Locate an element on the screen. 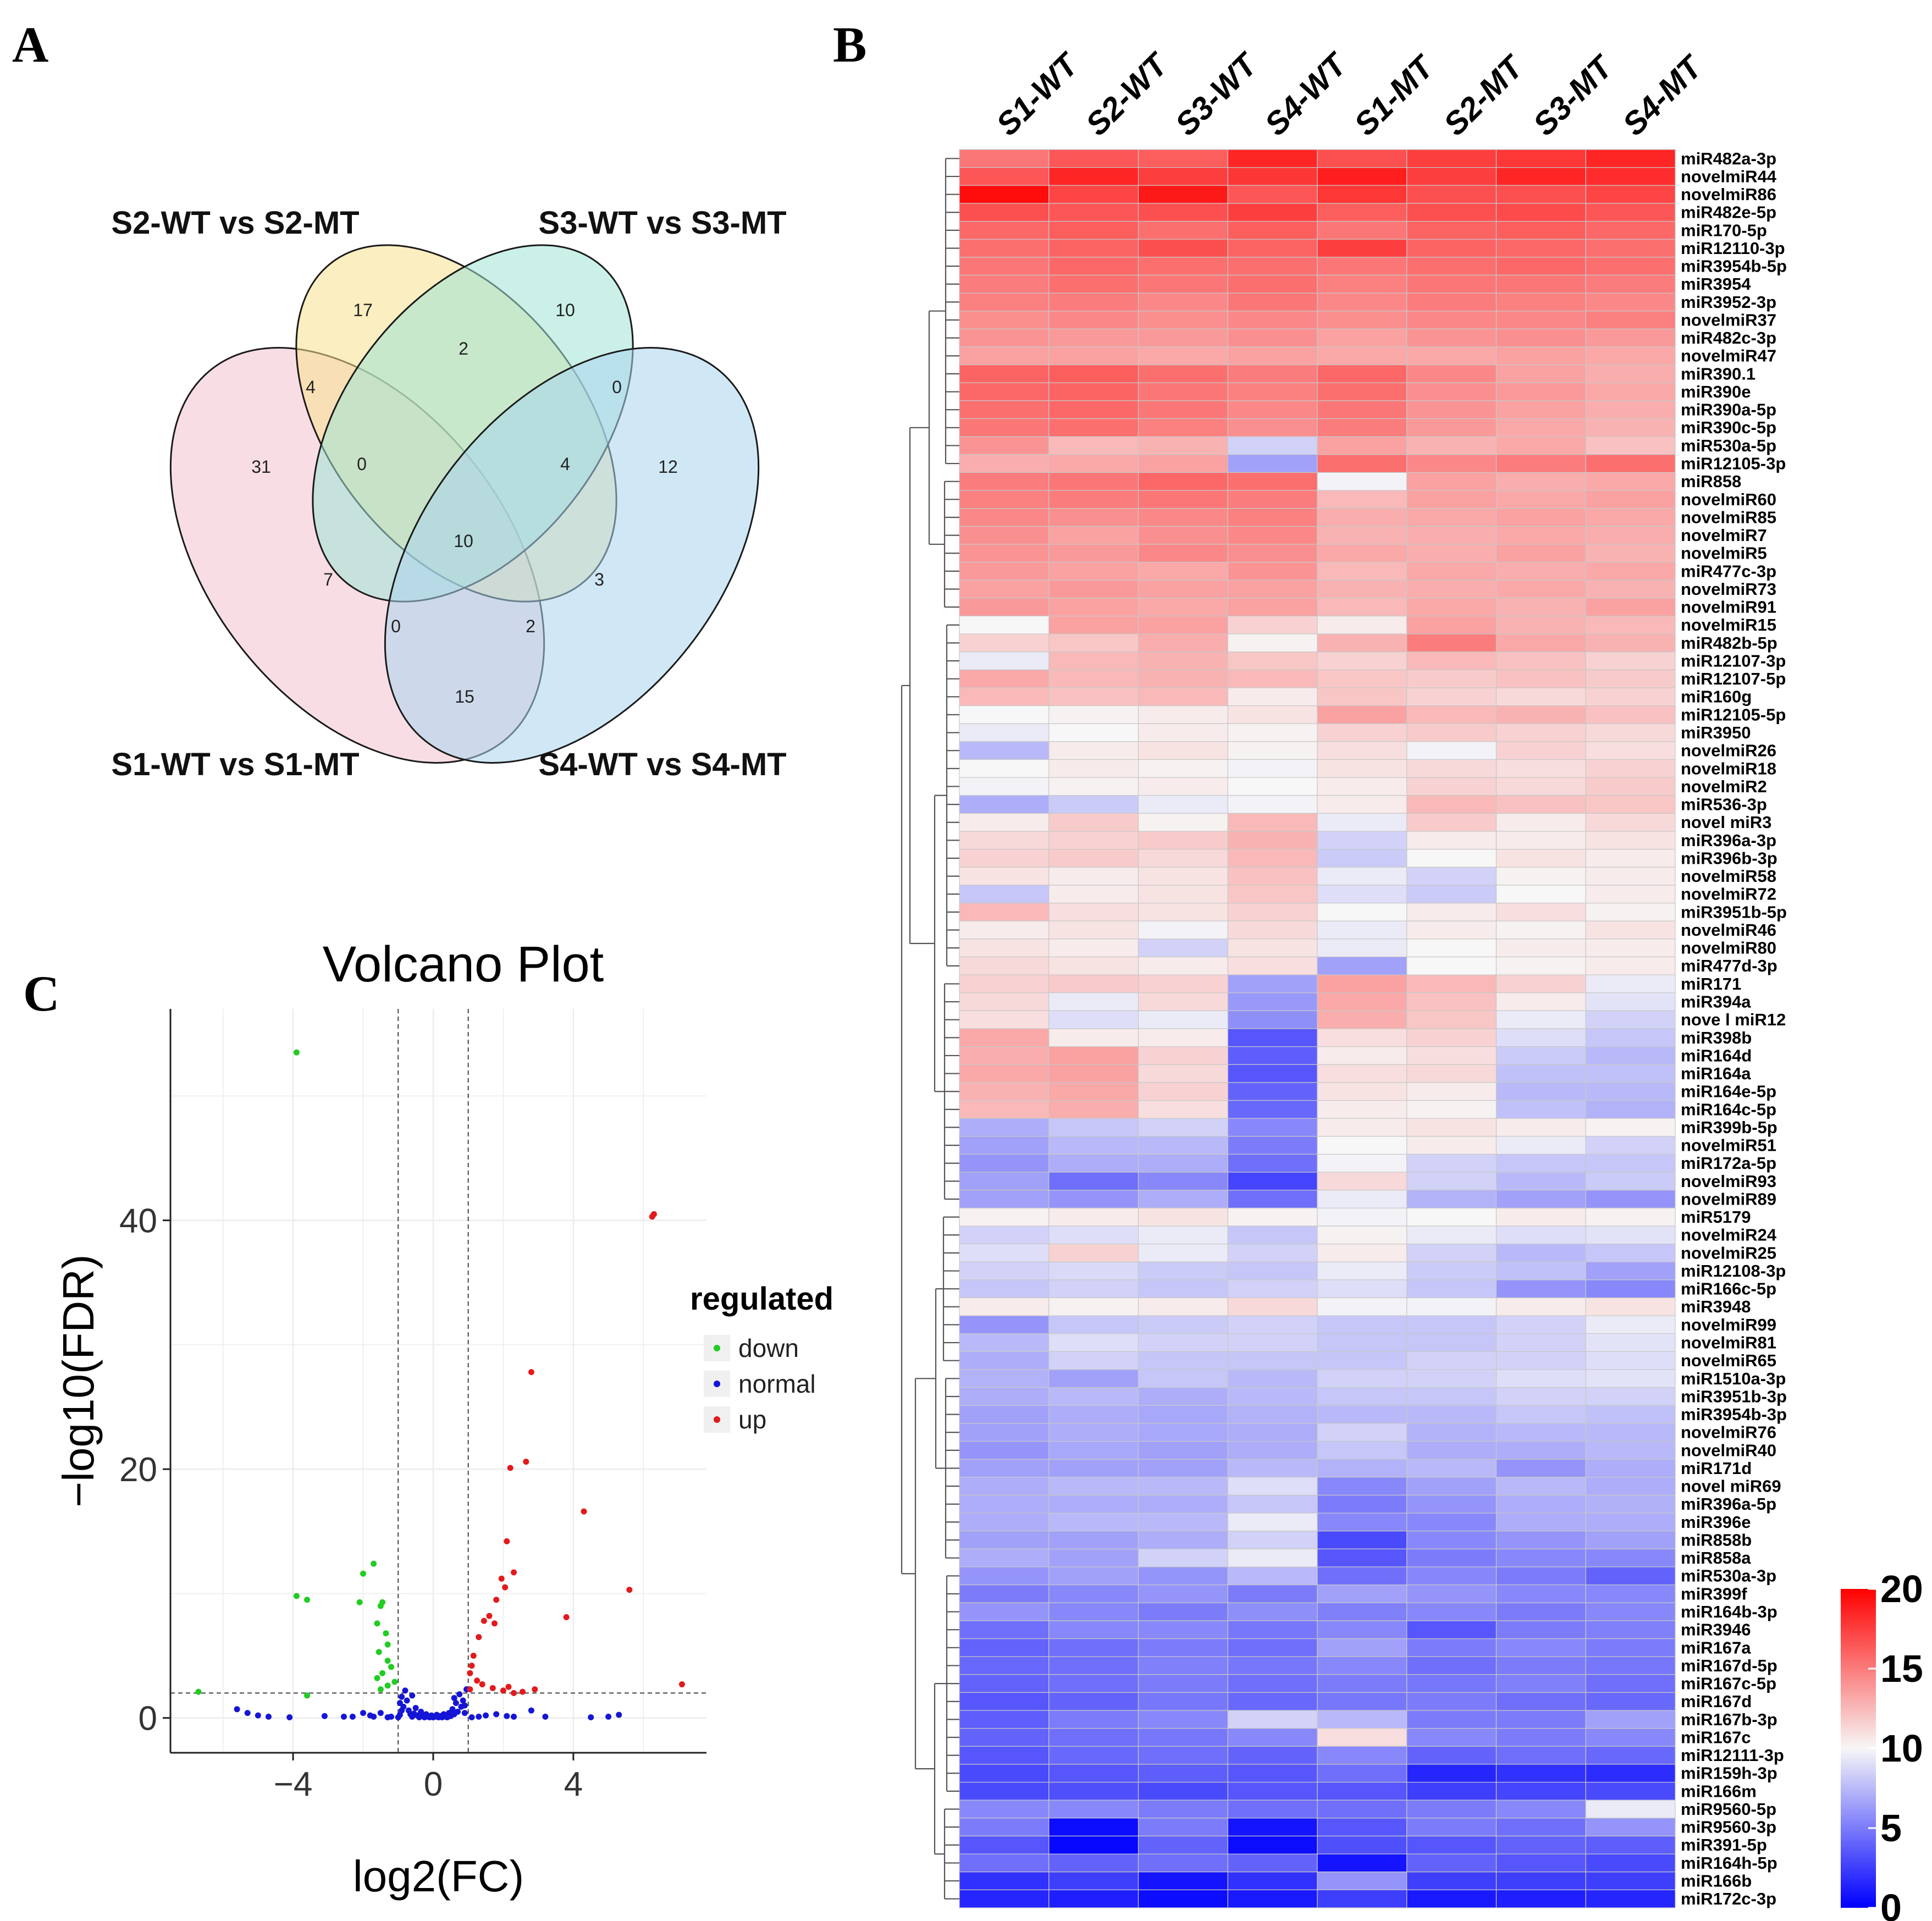  heatmap-row-label: miR166c-5p is located at coordinates (1728, 1289).